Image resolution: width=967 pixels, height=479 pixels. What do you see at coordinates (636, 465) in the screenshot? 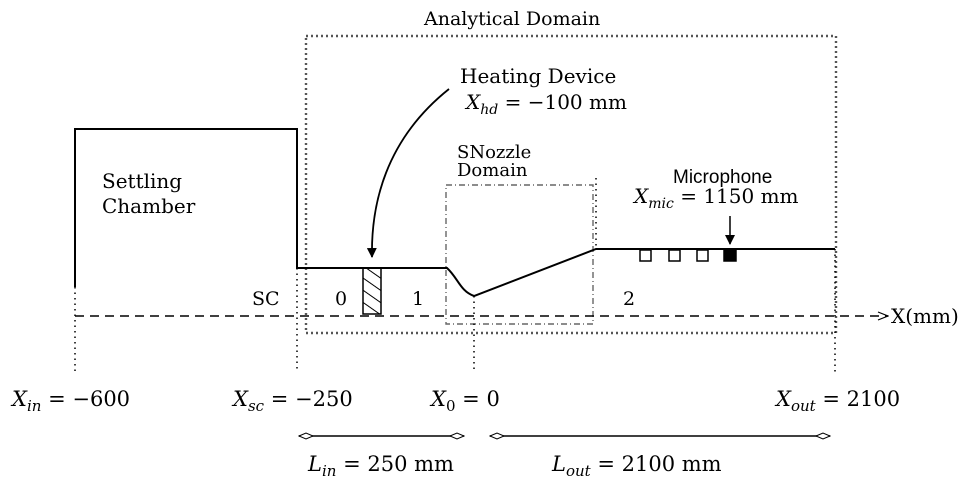
I see `l-out-label: Lout = 2100 mm` at bounding box center [636, 465].